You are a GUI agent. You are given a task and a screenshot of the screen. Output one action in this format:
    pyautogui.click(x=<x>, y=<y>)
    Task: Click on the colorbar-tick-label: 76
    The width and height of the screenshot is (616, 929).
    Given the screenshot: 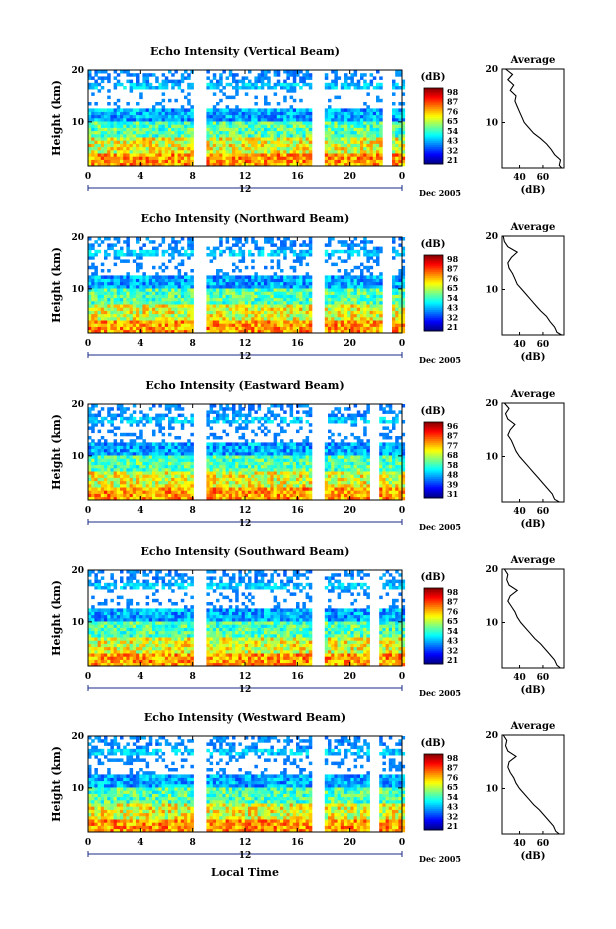 What is the action you would take?
    pyautogui.click(x=453, y=278)
    